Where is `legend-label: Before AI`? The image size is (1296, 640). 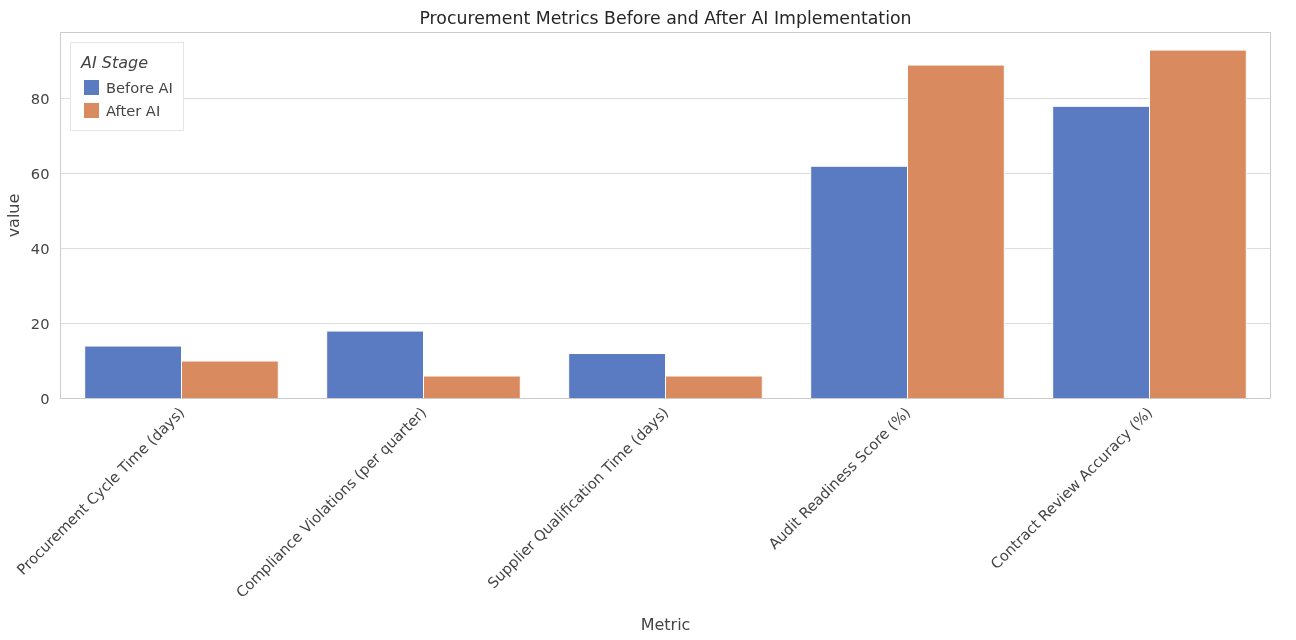
legend-label: Before AI is located at coordinates (139, 87).